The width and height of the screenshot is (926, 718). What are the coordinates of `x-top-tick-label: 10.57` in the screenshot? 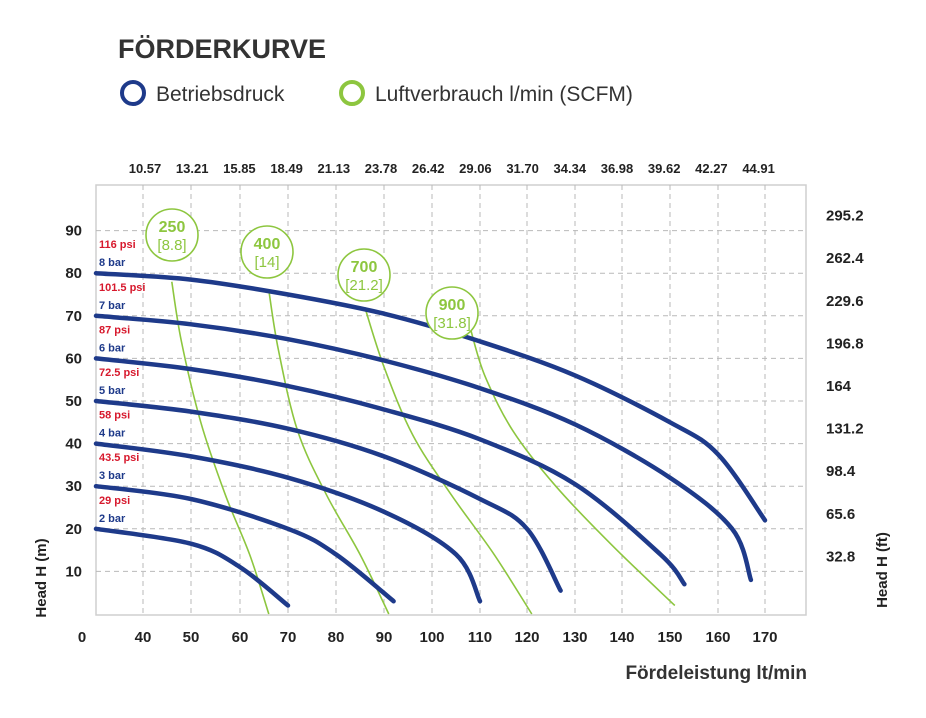 It's located at (145, 168).